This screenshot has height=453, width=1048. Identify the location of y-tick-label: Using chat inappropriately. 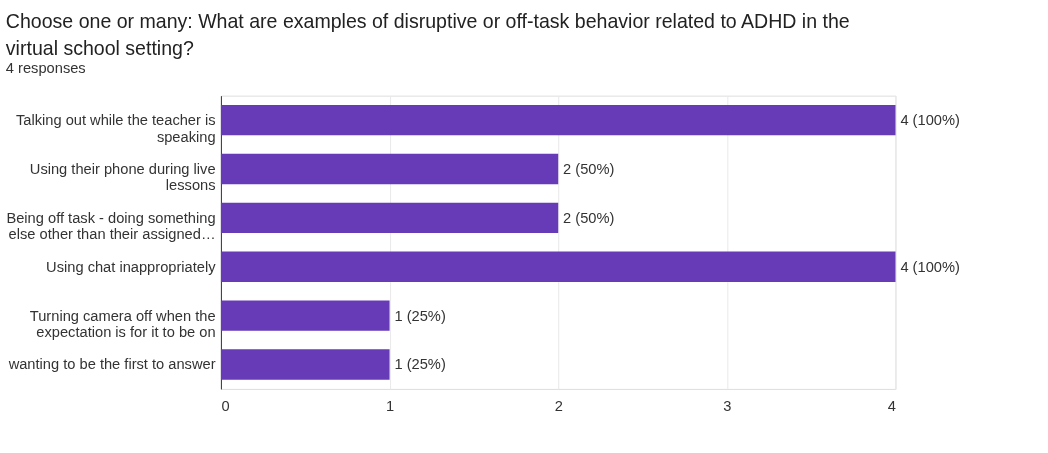
(131, 266).